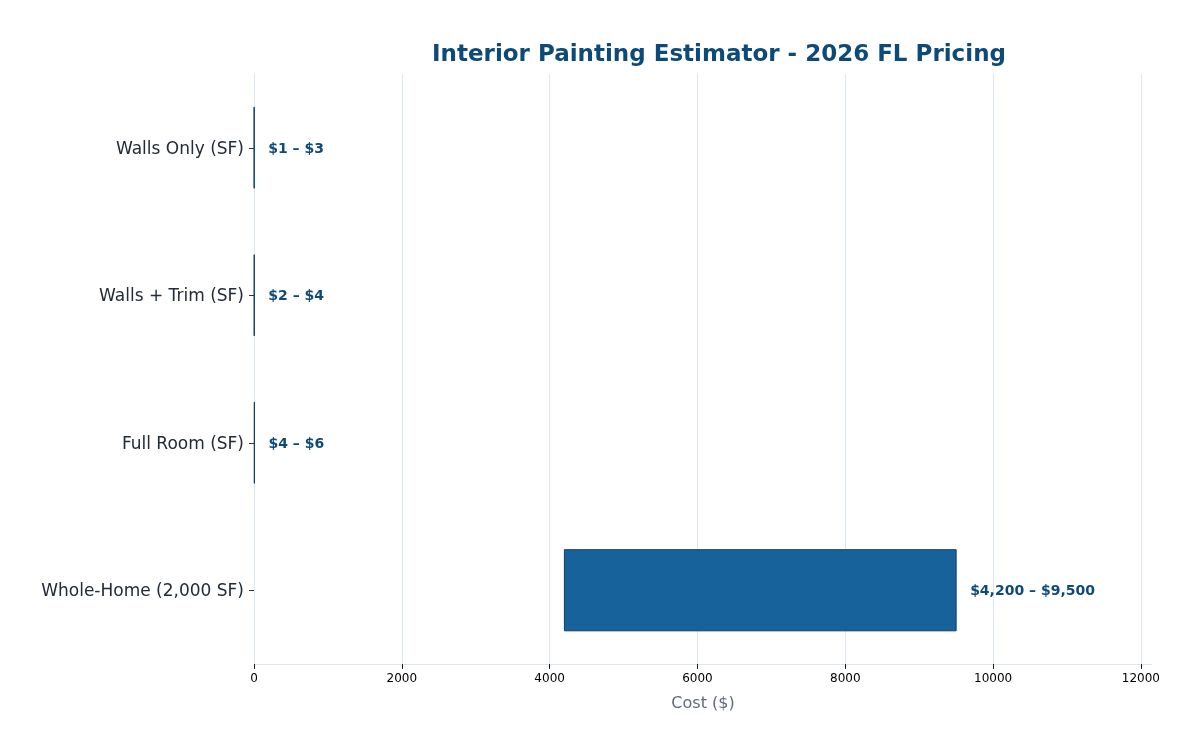 This screenshot has height=750, width=1200. I want to click on x-tick-label: 0, so click(254, 678).